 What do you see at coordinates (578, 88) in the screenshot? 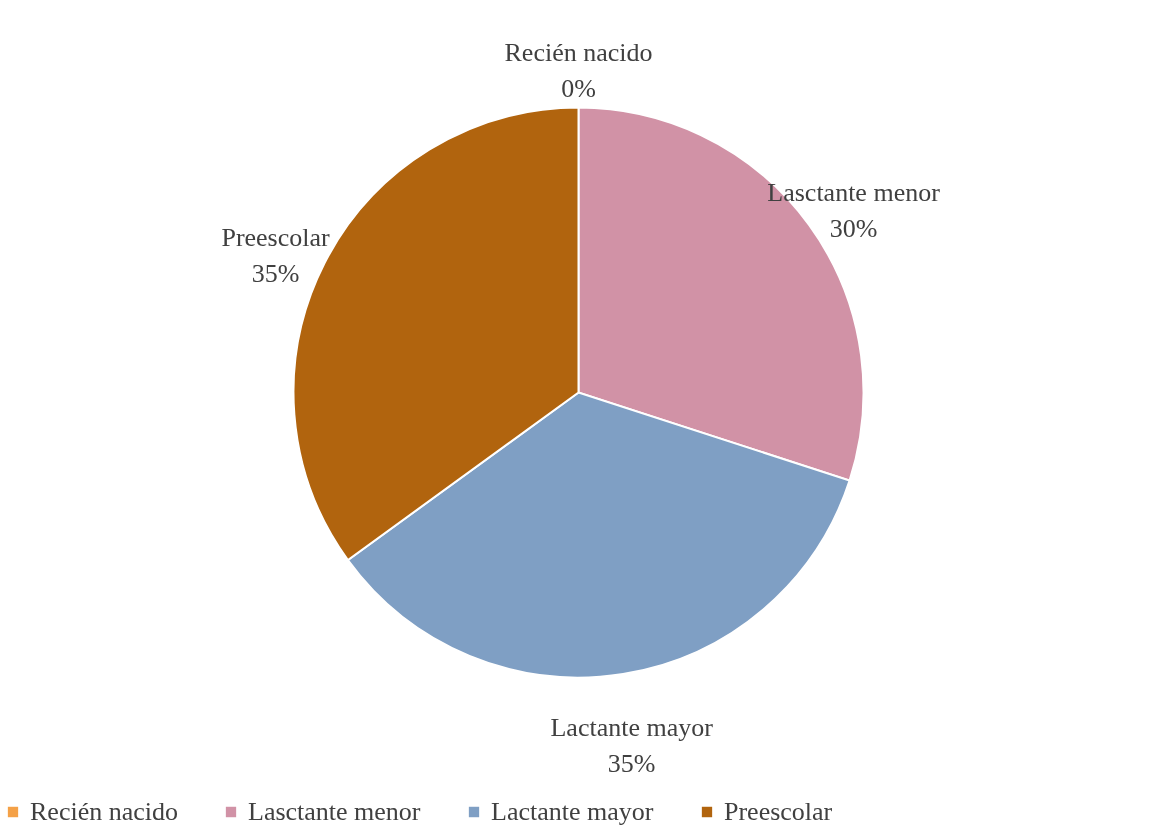
I see `text: 0%` at bounding box center [578, 88].